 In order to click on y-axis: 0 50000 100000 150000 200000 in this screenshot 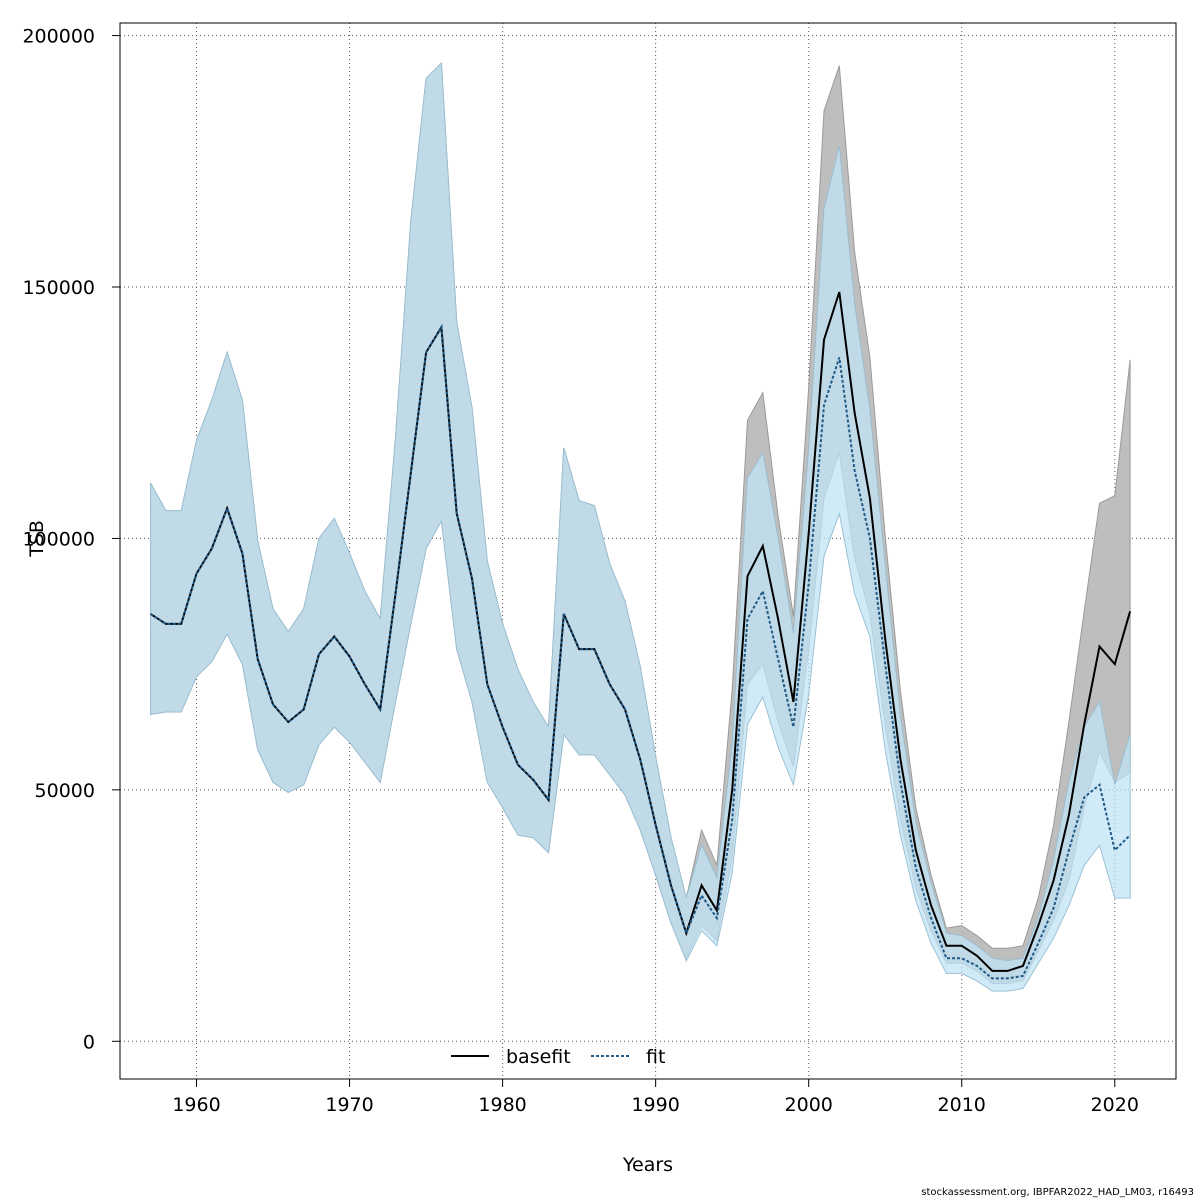, I will do `click(71, 539)`.